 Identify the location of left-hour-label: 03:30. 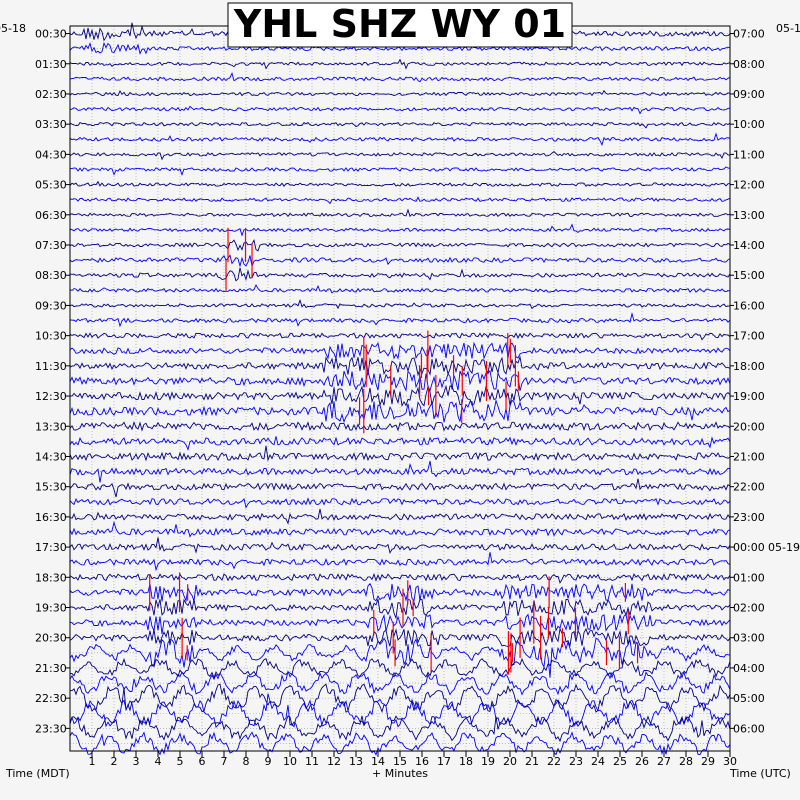
(51, 124).